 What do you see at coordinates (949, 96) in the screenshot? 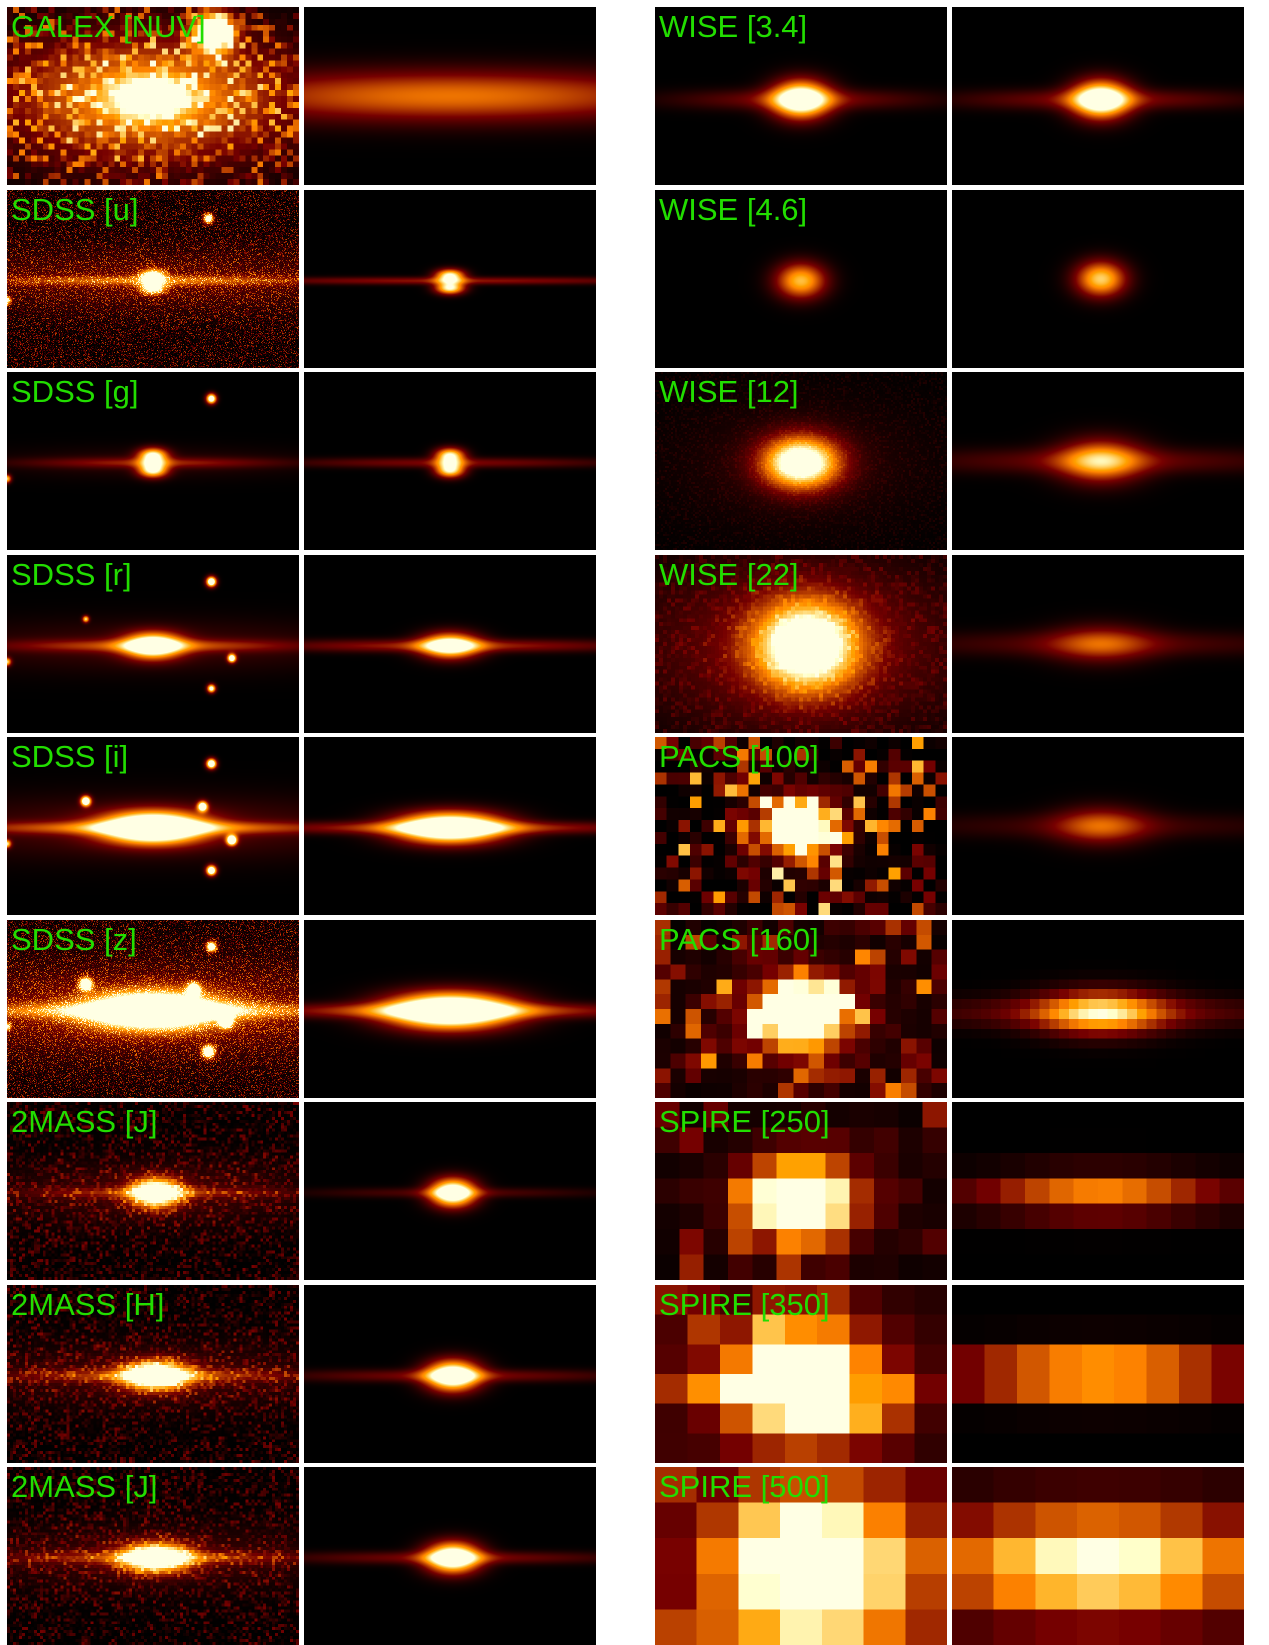
I see `right-row-1: WISE [3.4]` at bounding box center [949, 96].